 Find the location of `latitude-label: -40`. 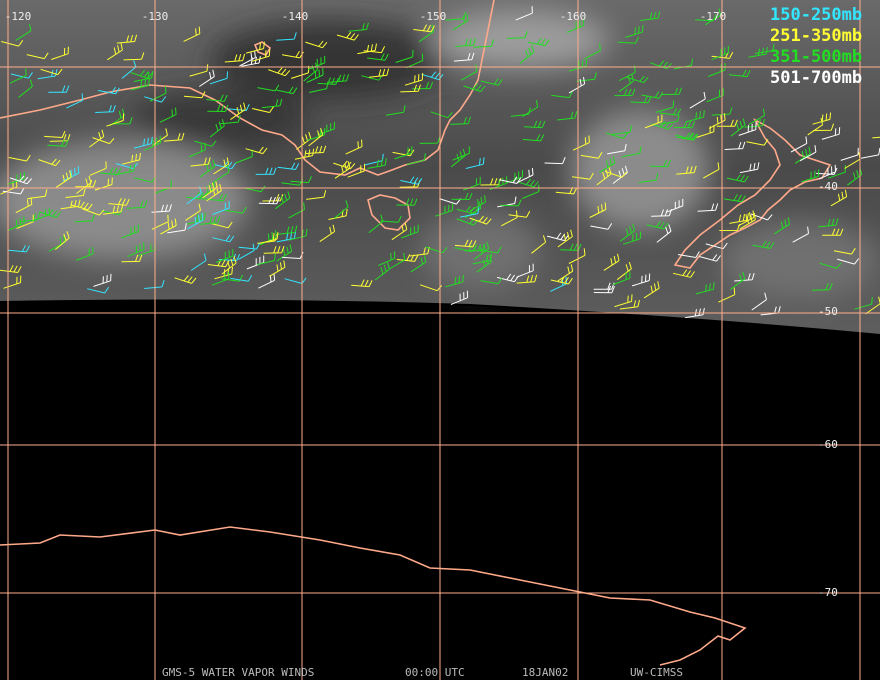

latitude-label: -40 is located at coordinates (828, 186).